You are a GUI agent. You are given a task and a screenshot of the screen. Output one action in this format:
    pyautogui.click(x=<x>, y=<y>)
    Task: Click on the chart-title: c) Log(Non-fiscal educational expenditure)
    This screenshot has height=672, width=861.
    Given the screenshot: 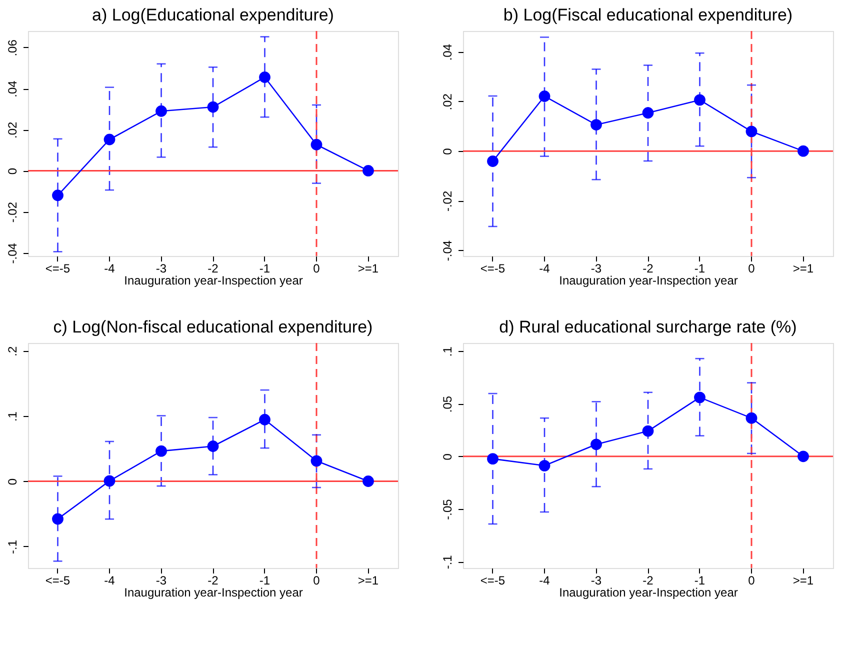 What is the action you would take?
    pyautogui.click(x=213, y=326)
    